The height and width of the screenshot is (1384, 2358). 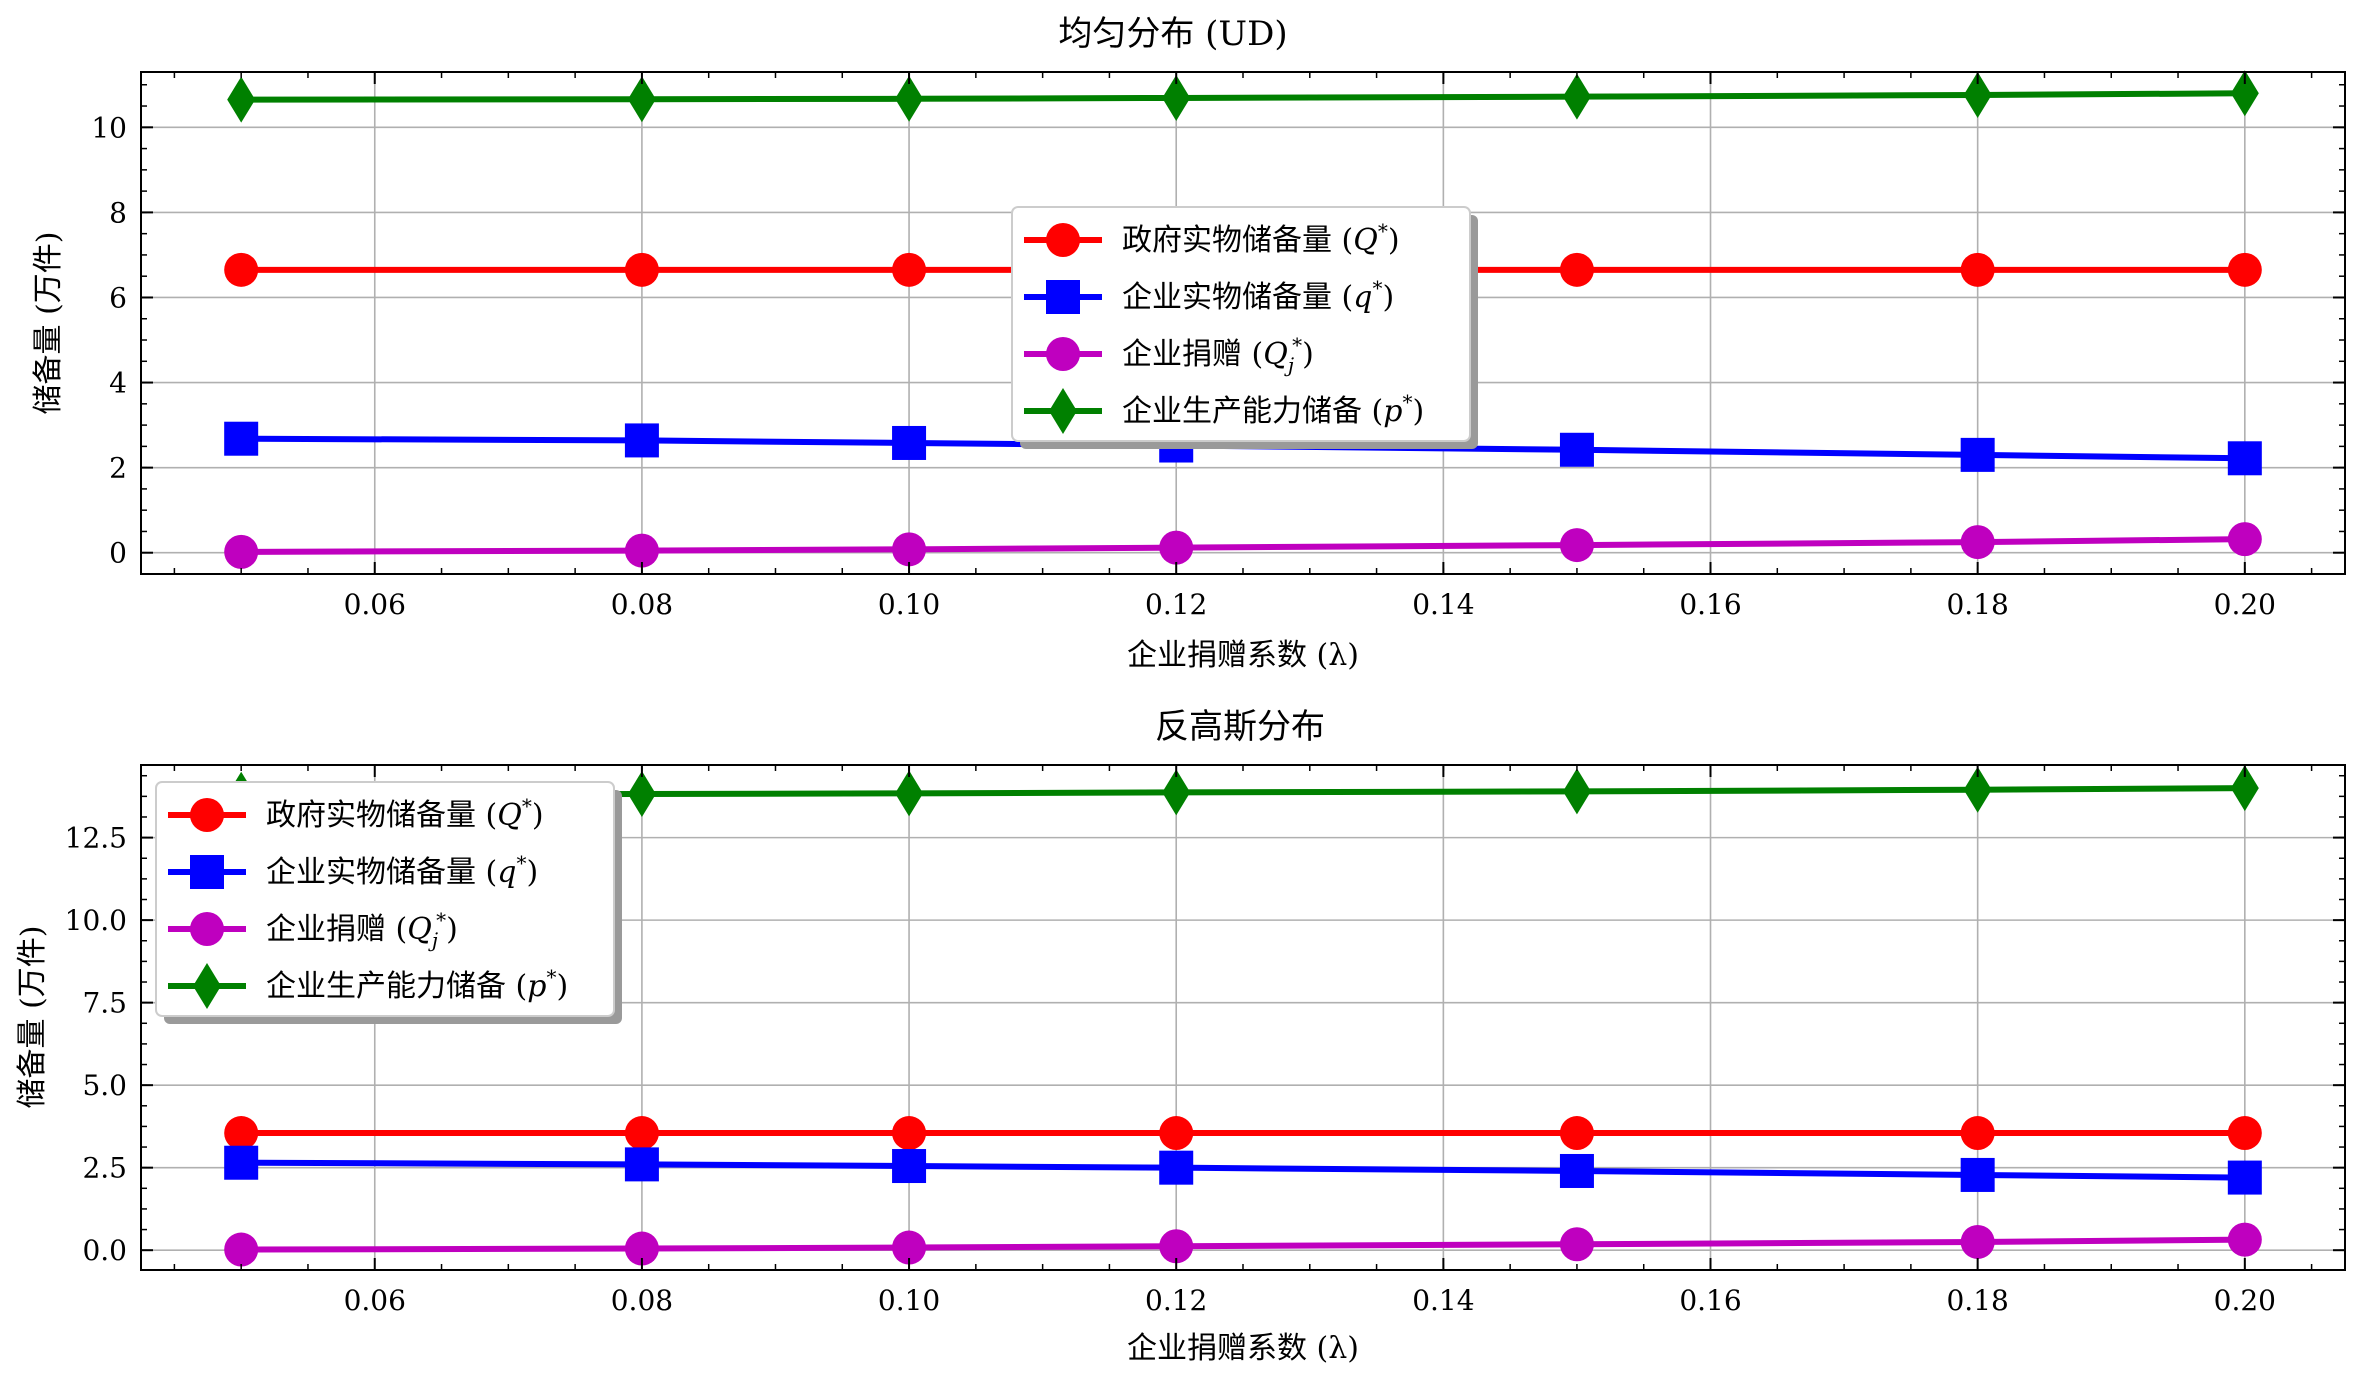 What do you see at coordinates (104, 1250) in the screenshot?
I see `y-tick-label: 0.0` at bounding box center [104, 1250].